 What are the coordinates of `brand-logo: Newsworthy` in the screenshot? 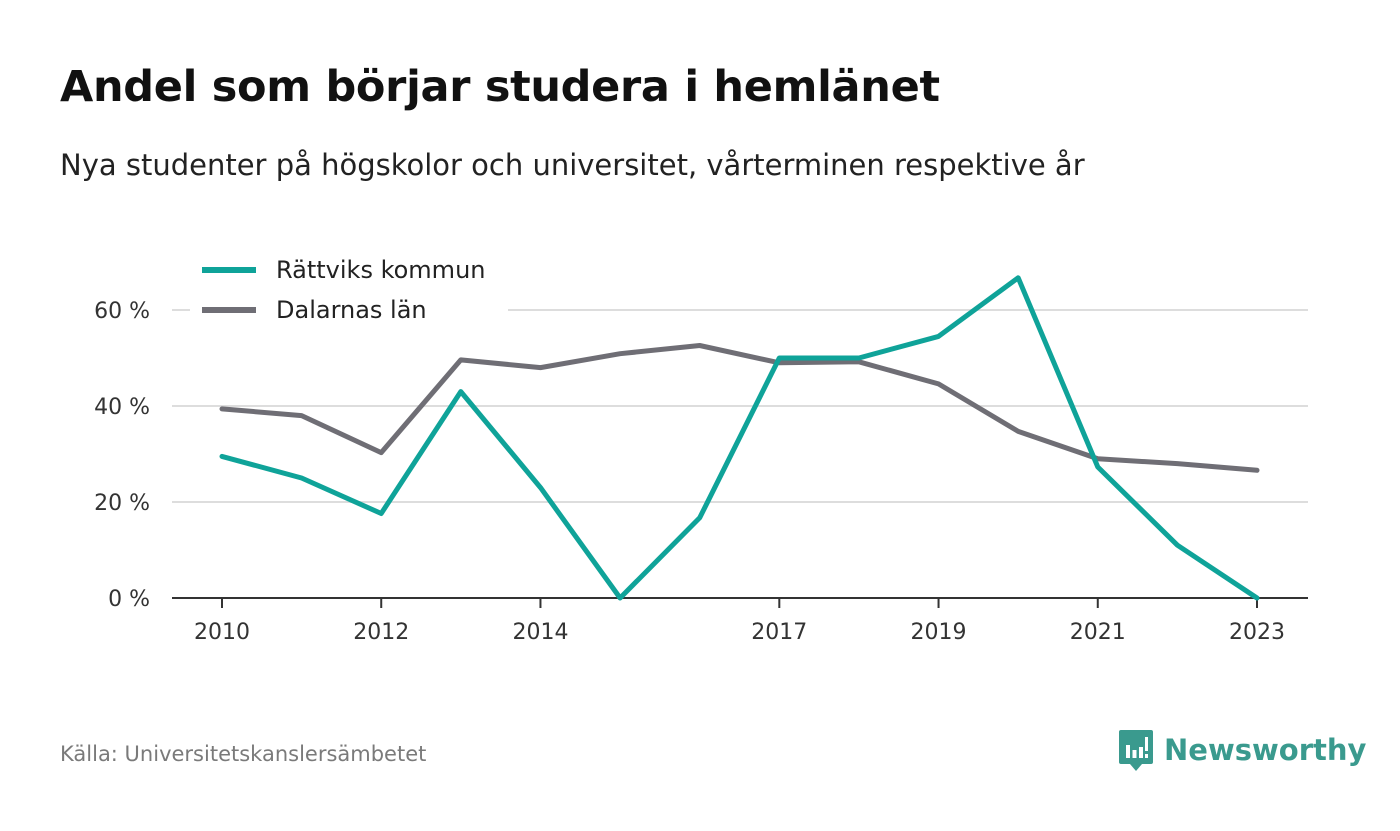 It's located at (1242, 750).